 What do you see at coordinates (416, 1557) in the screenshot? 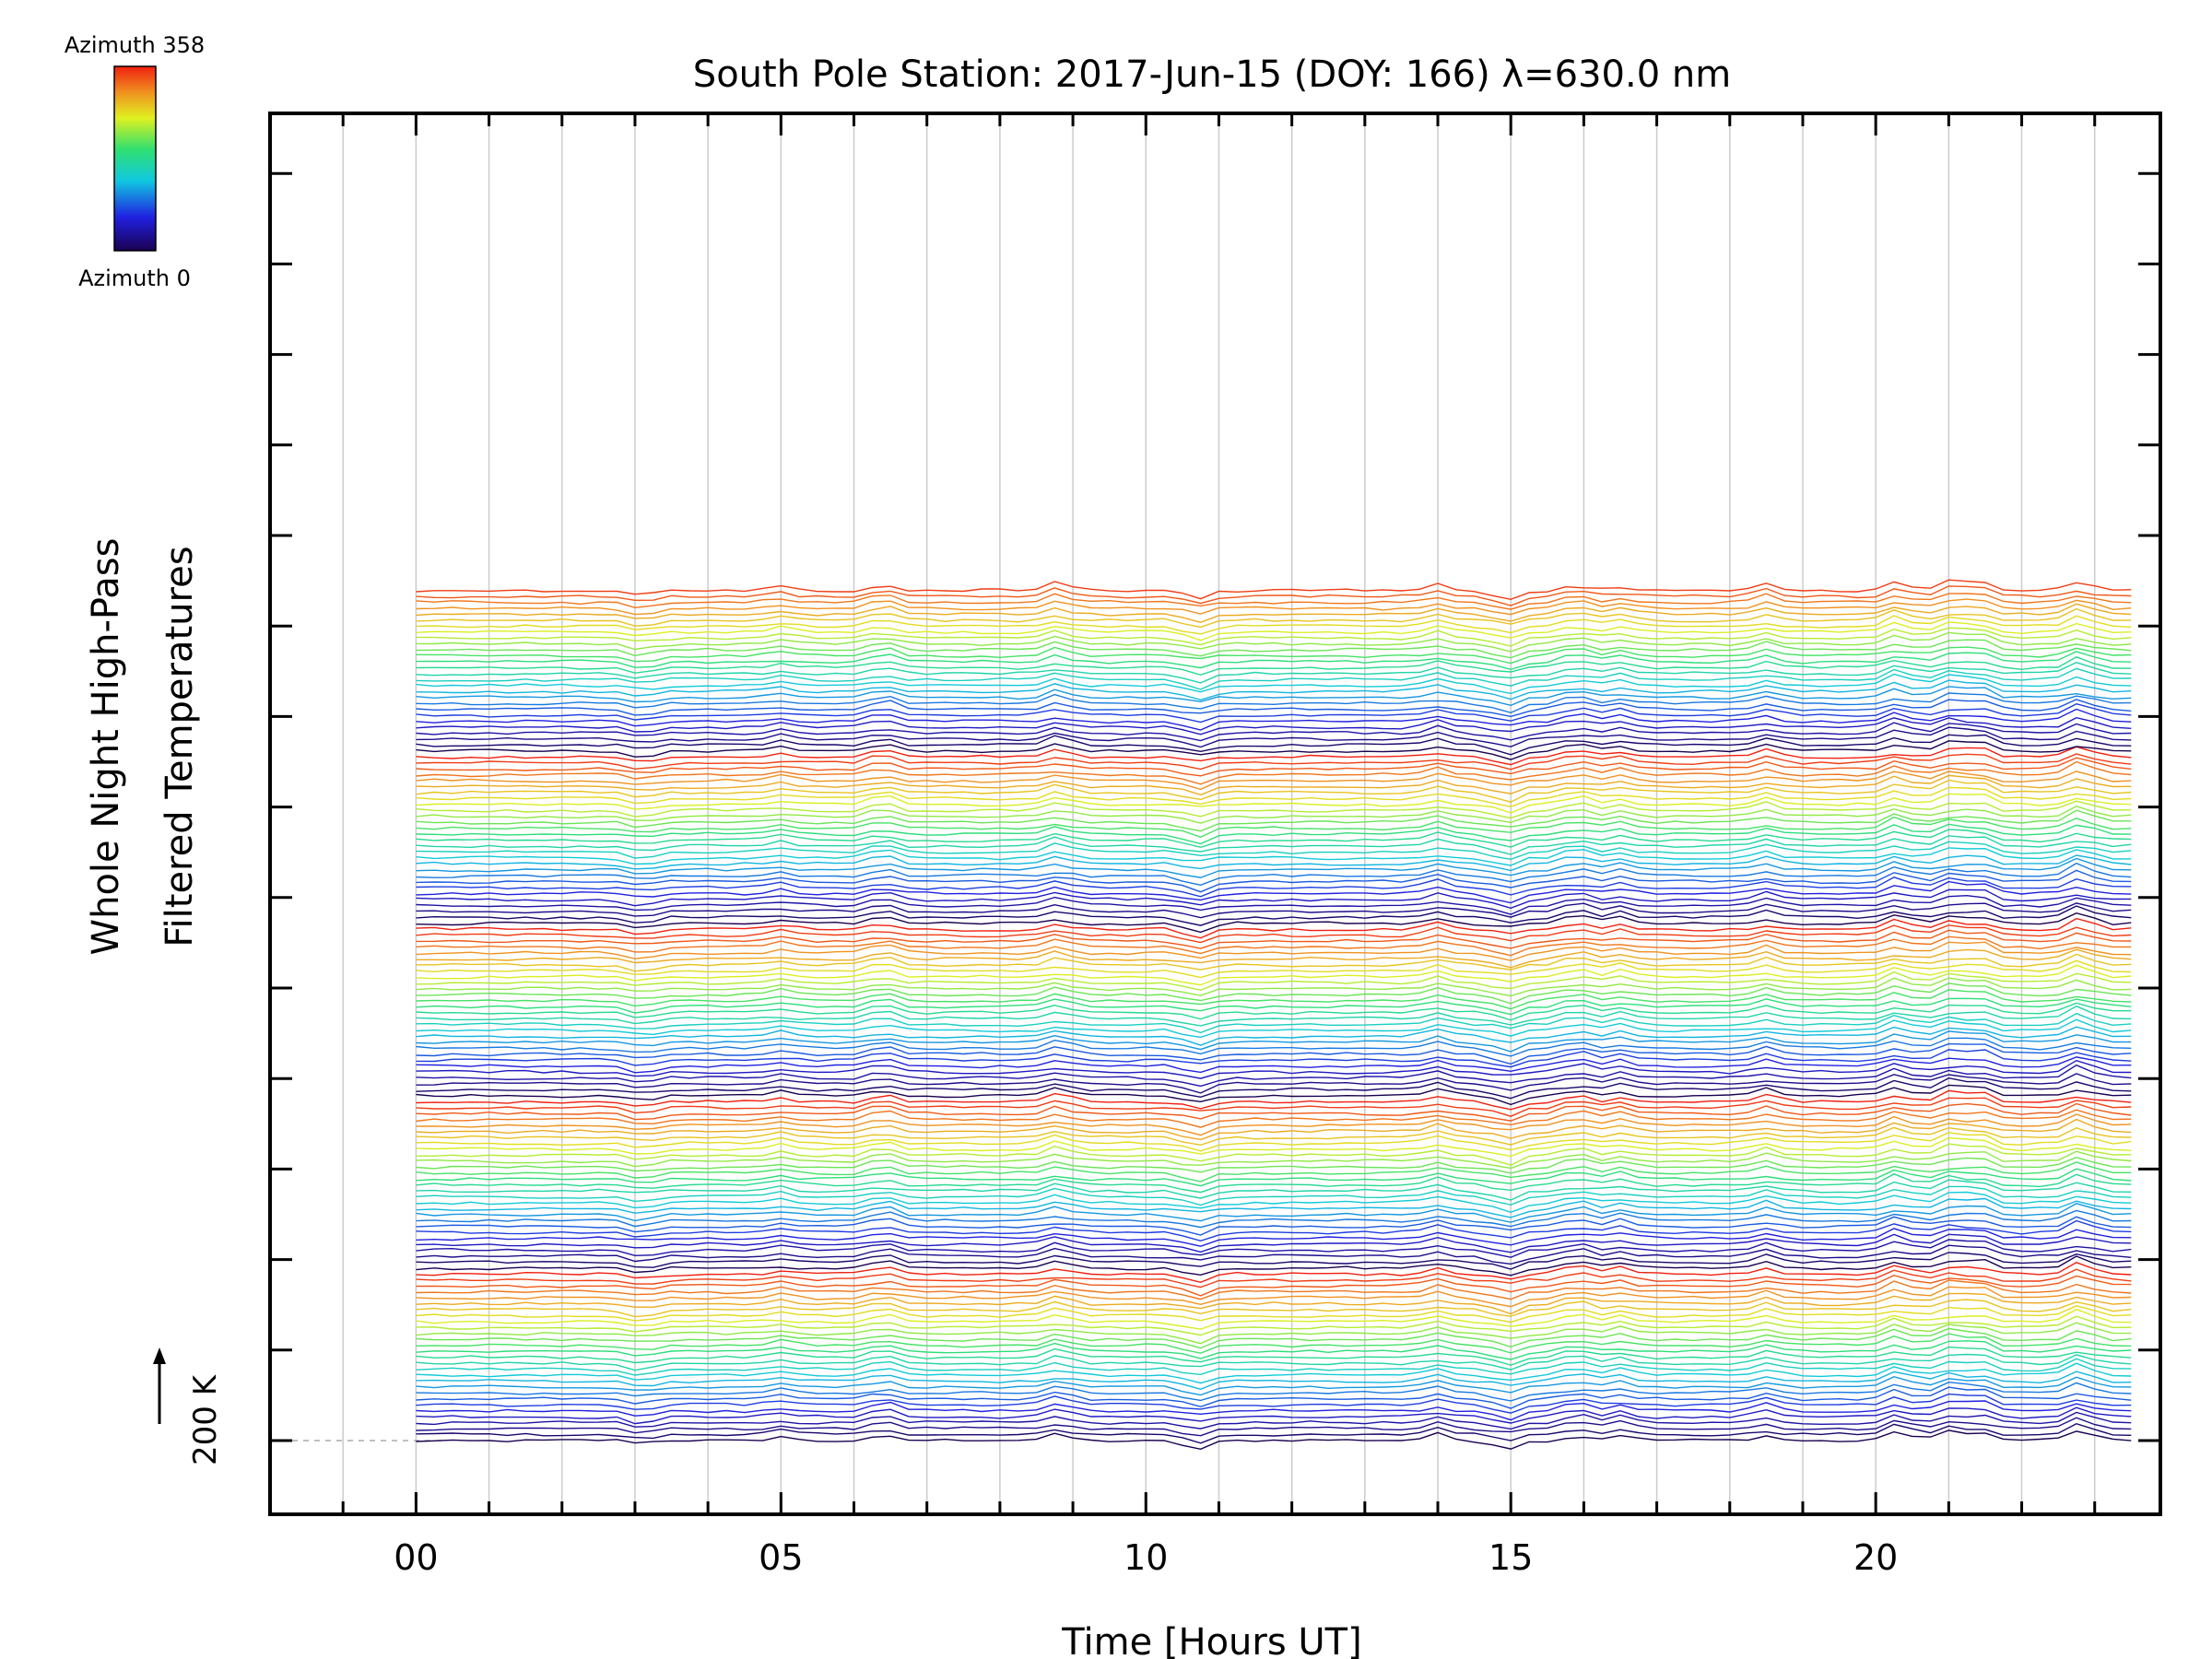
I see `x-tick-label: 00` at bounding box center [416, 1557].